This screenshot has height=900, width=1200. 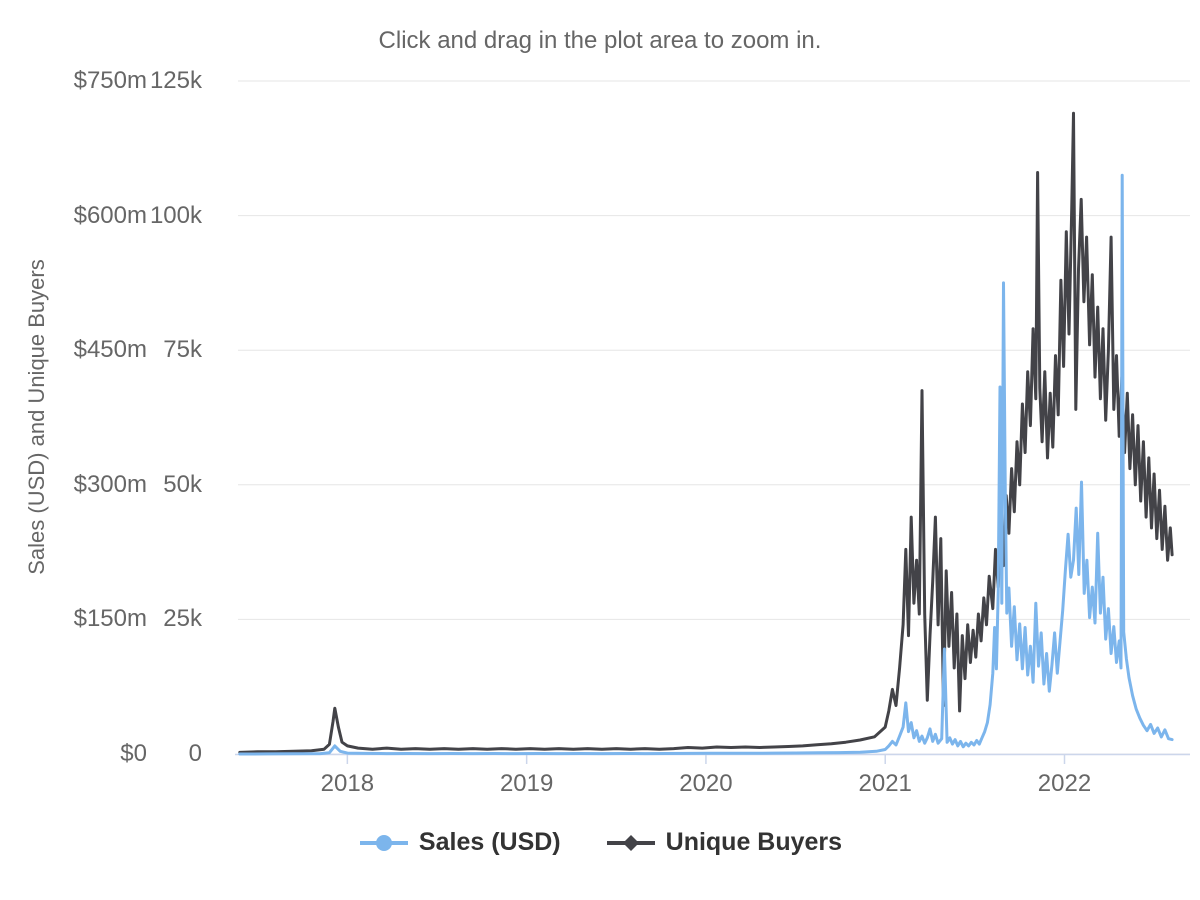 I want to click on buyers-line-diamond-marker-icon, so click(x=630, y=842).